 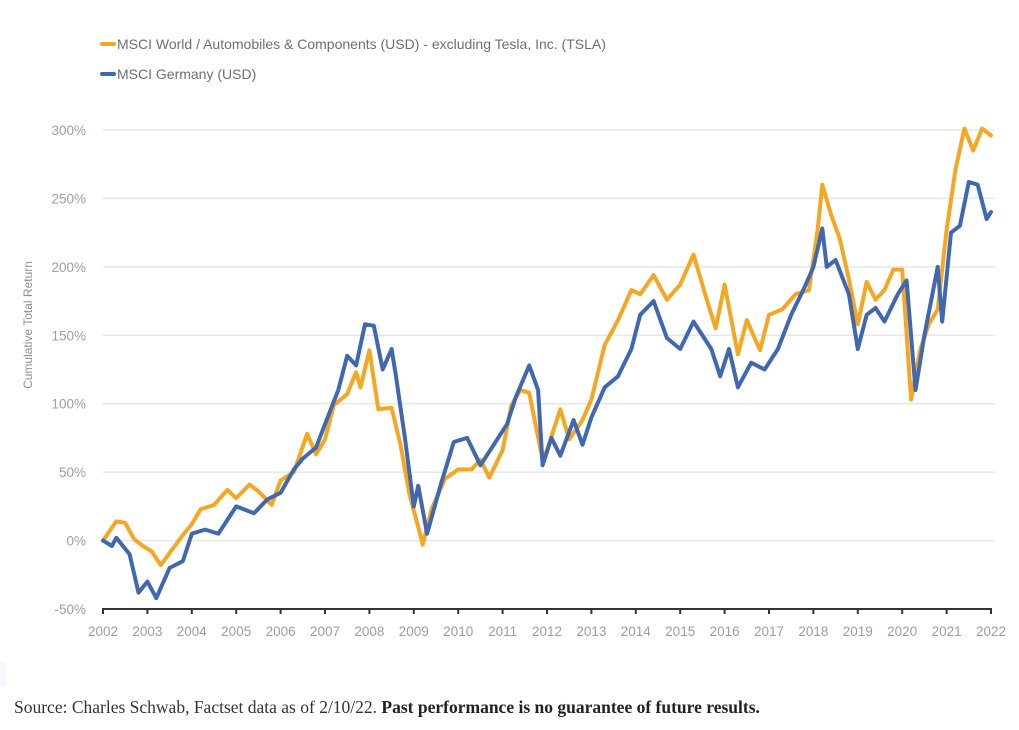 What do you see at coordinates (70, 609) in the screenshot?
I see `y-tick-label: -50%` at bounding box center [70, 609].